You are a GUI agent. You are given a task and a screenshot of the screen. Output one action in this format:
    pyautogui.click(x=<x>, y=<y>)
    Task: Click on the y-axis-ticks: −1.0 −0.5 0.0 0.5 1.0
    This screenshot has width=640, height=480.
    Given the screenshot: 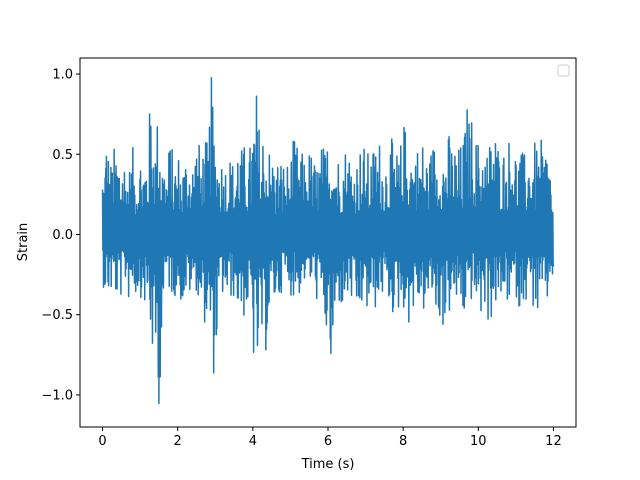 What is the action you would take?
    pyautogui.click(x=60, y=235)
    